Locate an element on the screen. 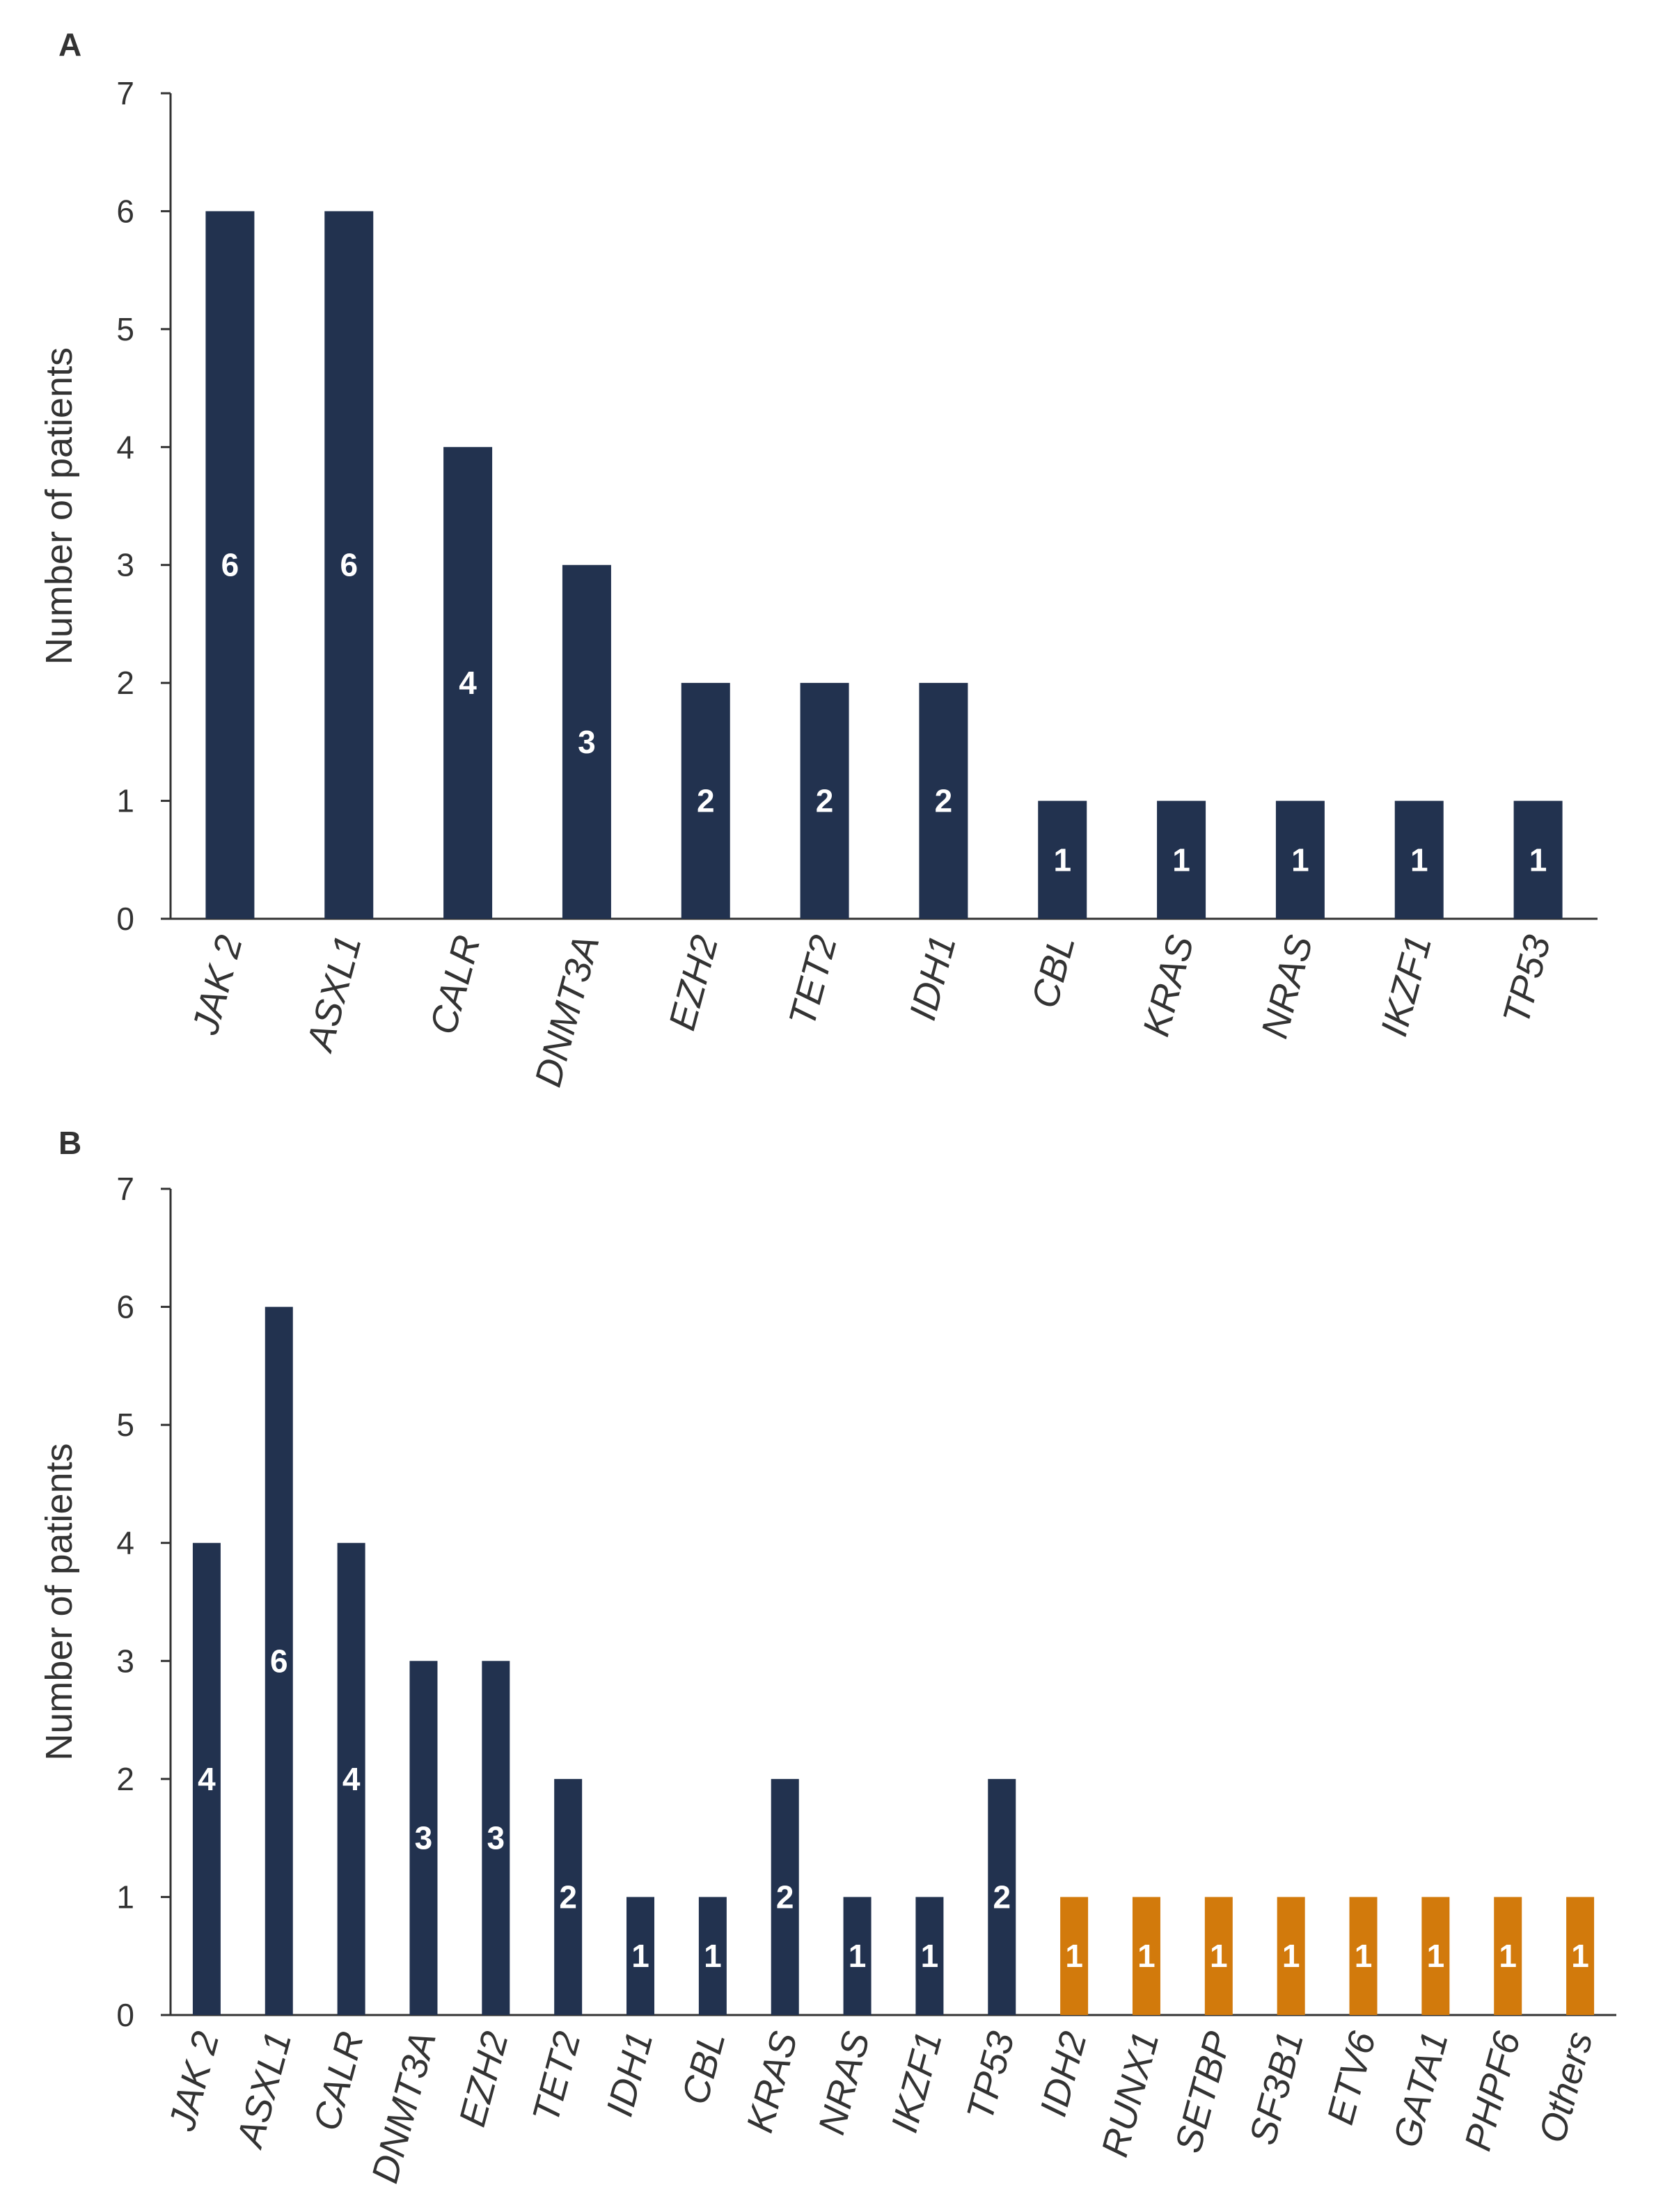  y-tick-label: 6 is located at coordinates (125, 1307).